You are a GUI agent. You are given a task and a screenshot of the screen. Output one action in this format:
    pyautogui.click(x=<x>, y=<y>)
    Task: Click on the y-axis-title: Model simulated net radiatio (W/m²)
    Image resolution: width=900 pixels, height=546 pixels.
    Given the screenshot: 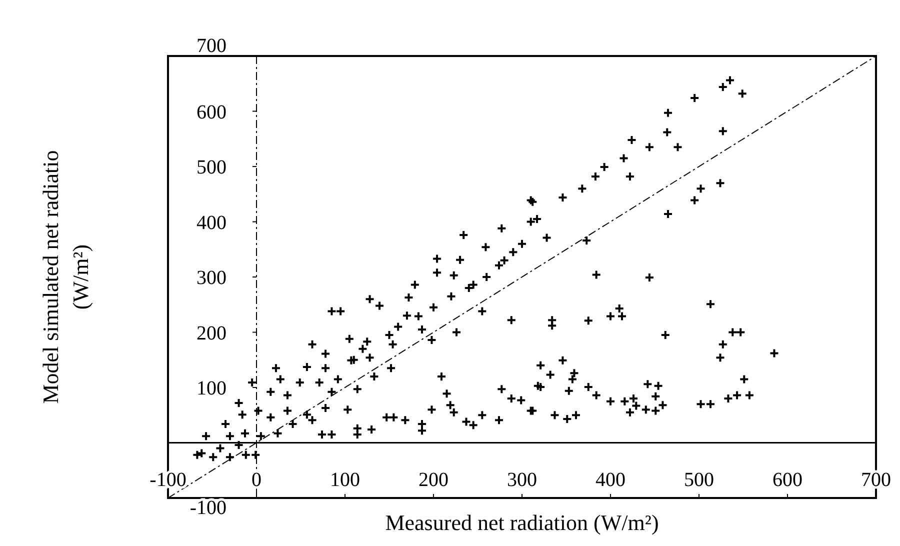 What is the action you would take?
    pyautogui.click(x=65, y=277)
    